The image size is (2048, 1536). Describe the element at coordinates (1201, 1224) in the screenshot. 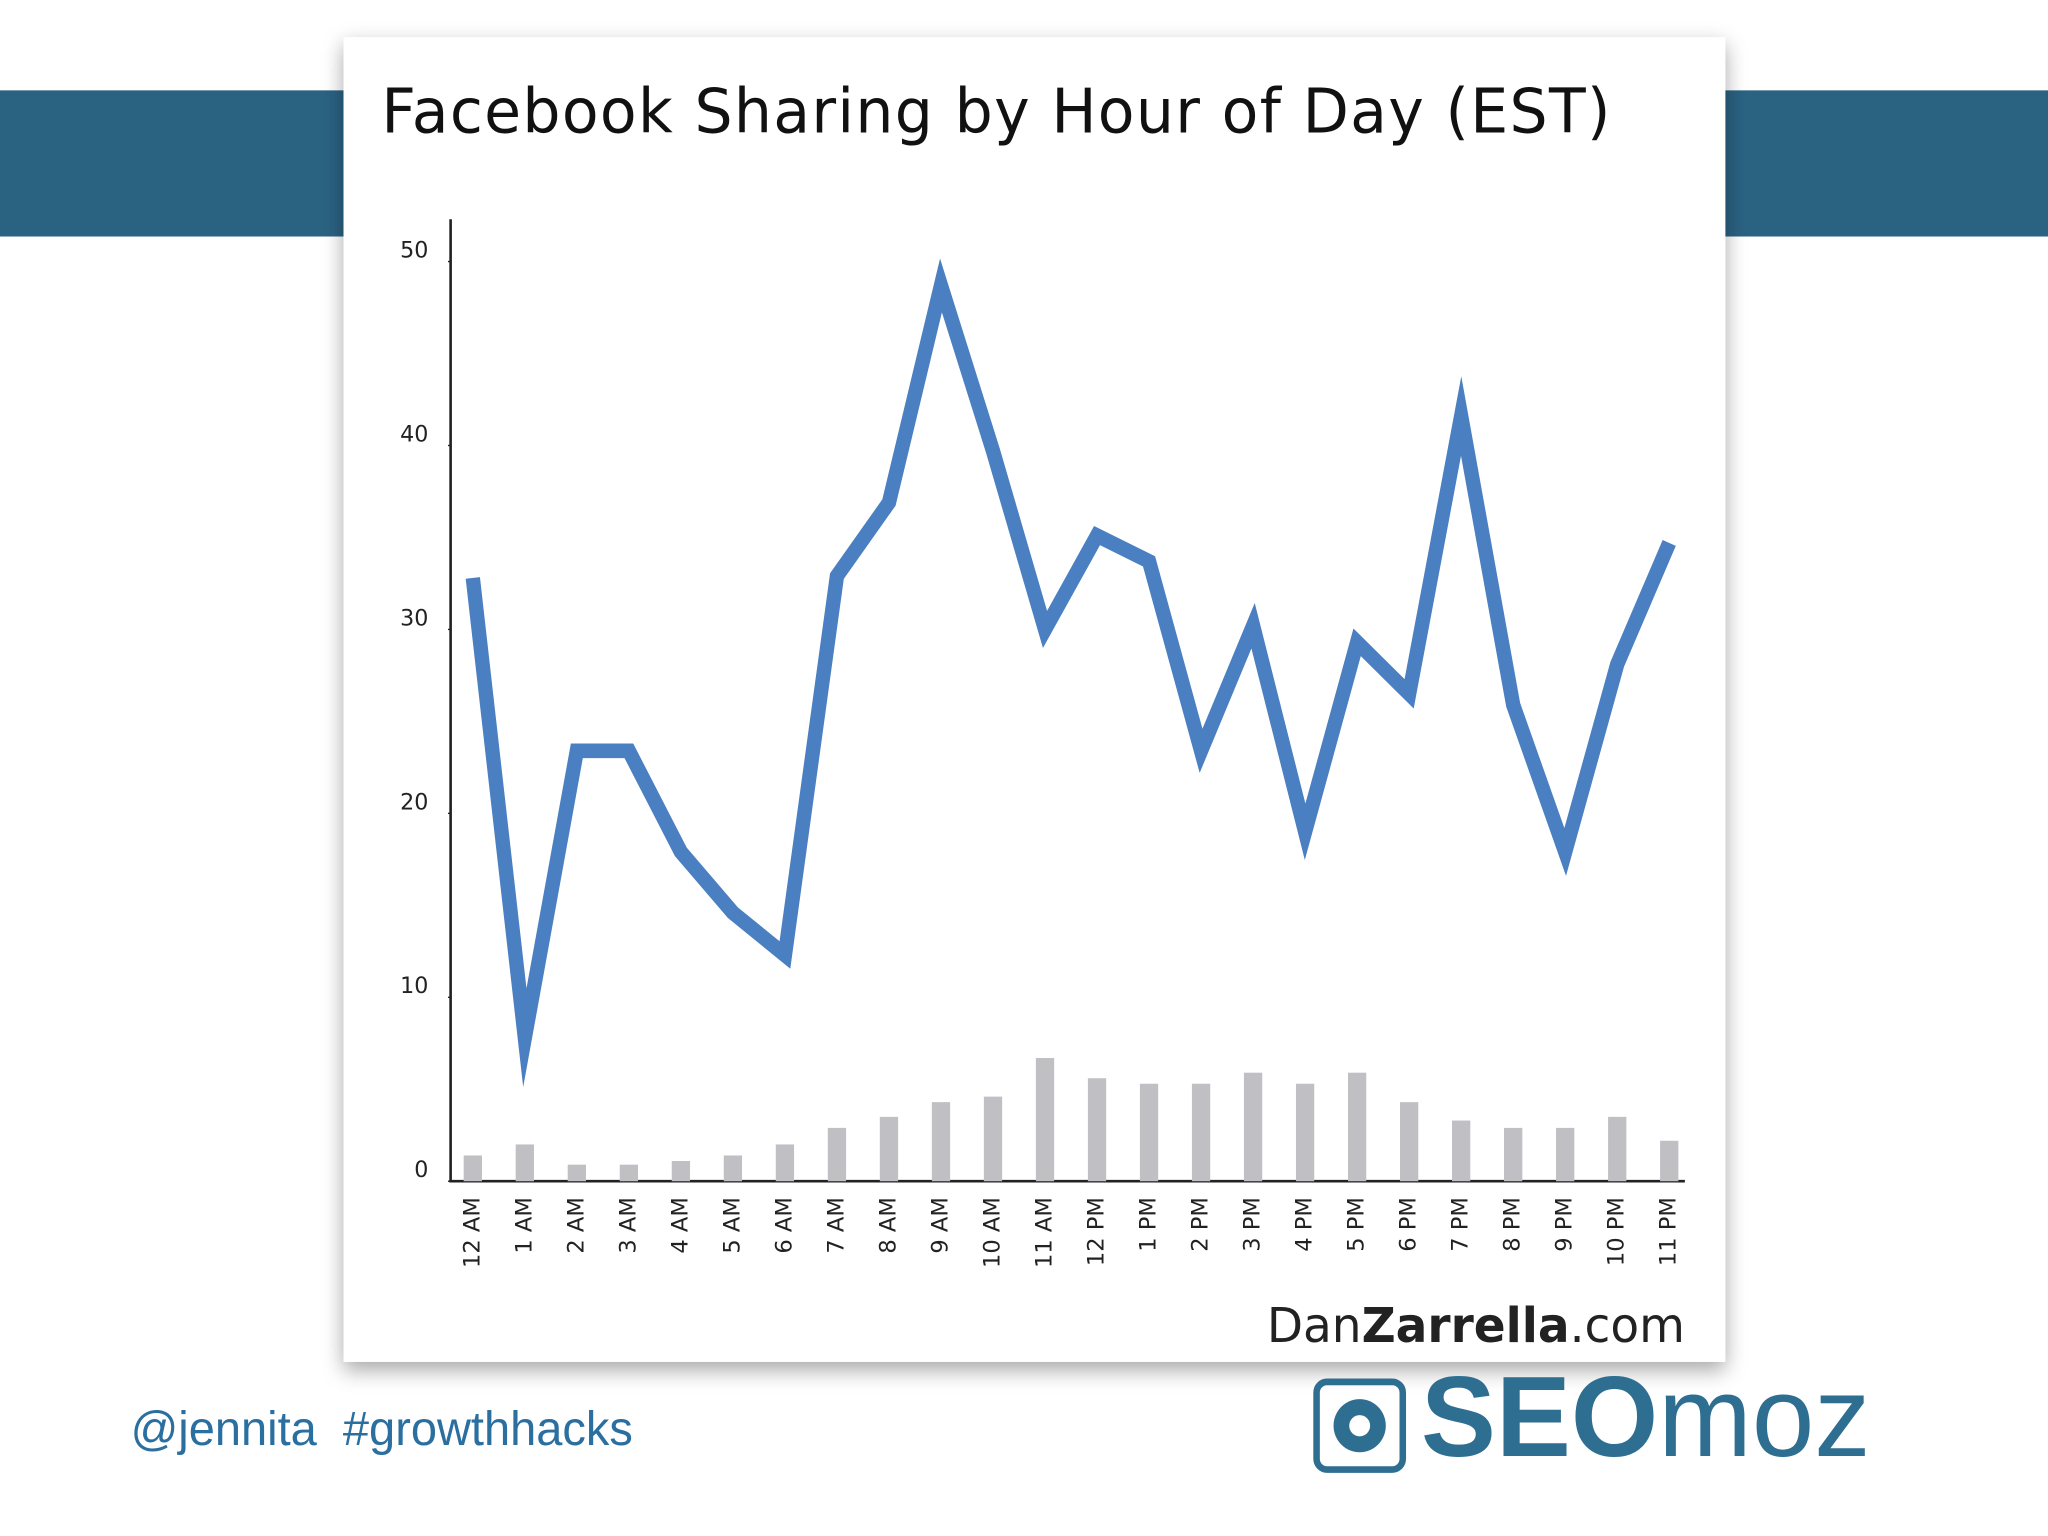

I see `x-tick-label: 2 PM` at that location.